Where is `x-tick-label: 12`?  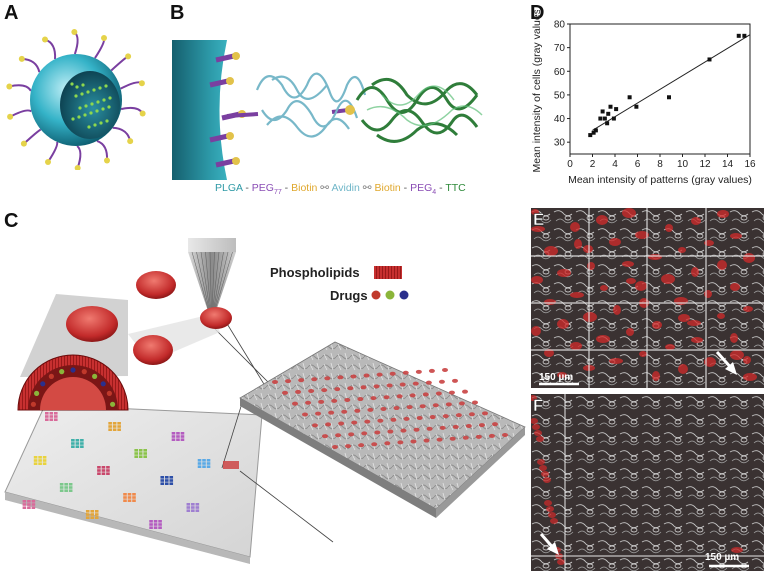 x-tick-label: 12 is located at coordinates (705, 164).